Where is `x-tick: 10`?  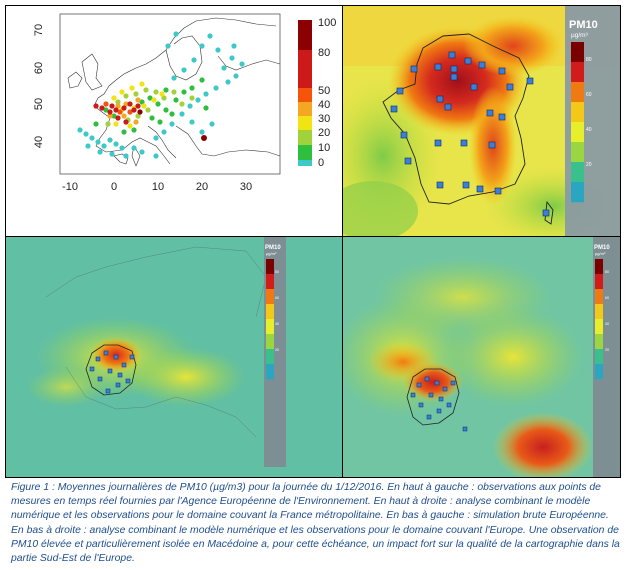 x-tick: 10 is located at coordinates (158, 187).